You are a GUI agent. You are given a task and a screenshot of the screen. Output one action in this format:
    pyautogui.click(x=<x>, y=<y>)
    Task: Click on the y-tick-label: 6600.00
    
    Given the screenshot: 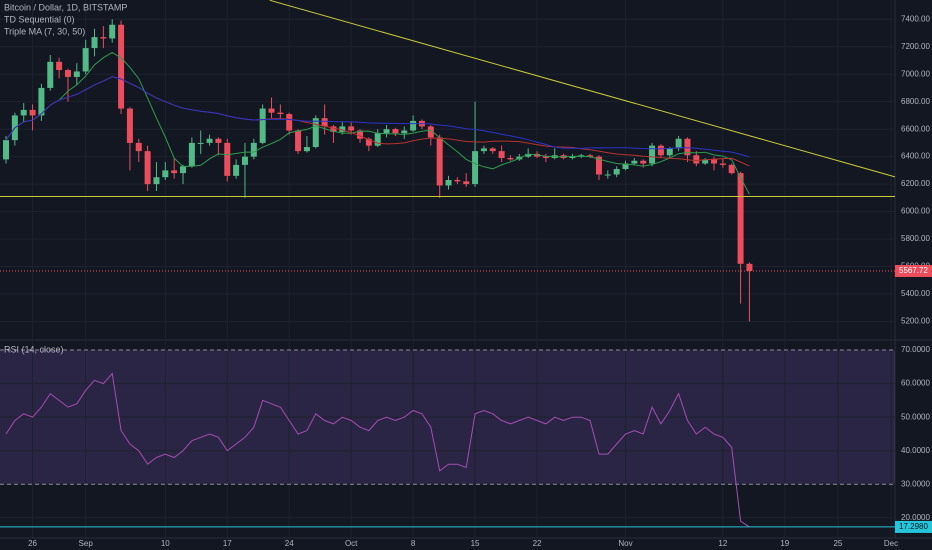 What is the action you would take?
    pyautogui.click(x=915, y=128)
    